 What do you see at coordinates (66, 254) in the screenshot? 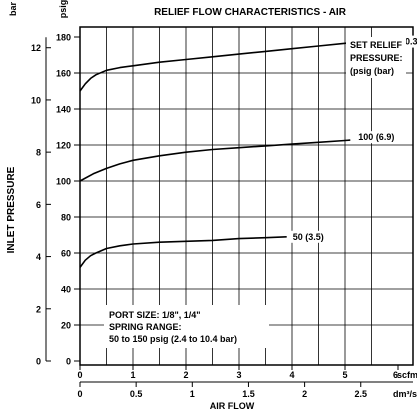
I see `psig-tick-label: 60` at bounding box center [66, 254].